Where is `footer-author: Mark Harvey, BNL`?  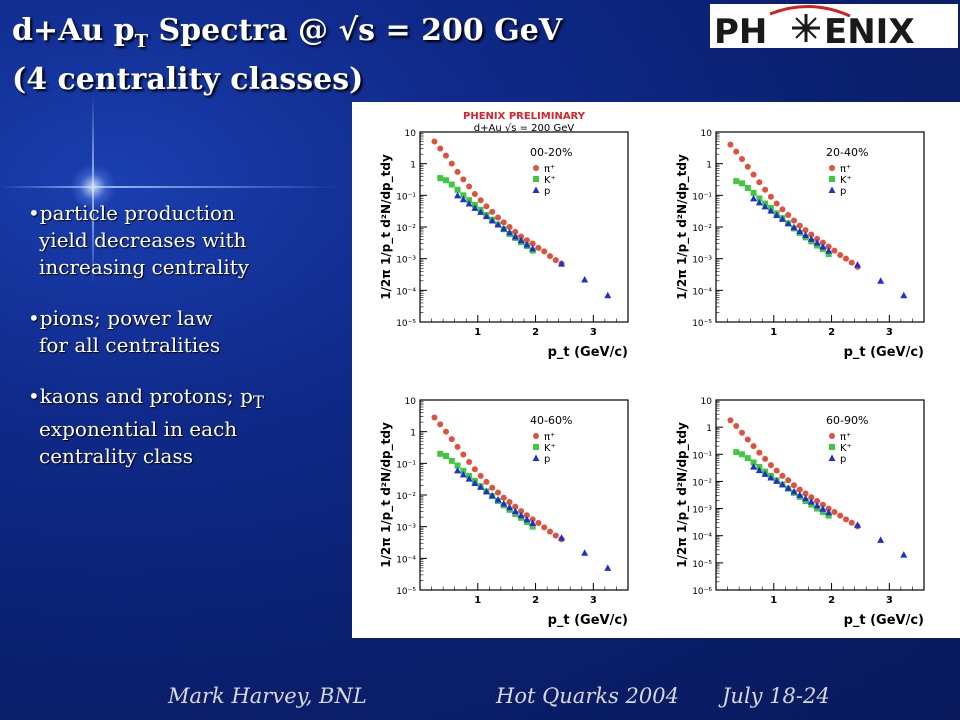
footer-author: Mark Harvey, BNL is located at coordinates (267, 696).